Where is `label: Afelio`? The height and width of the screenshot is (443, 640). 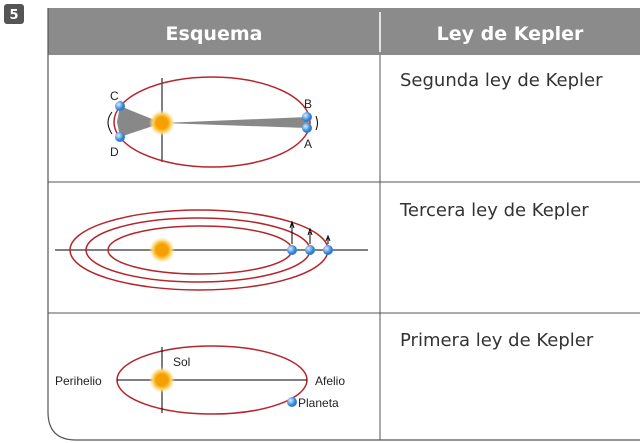 label: Afelio is located at coordinates (330, 381).